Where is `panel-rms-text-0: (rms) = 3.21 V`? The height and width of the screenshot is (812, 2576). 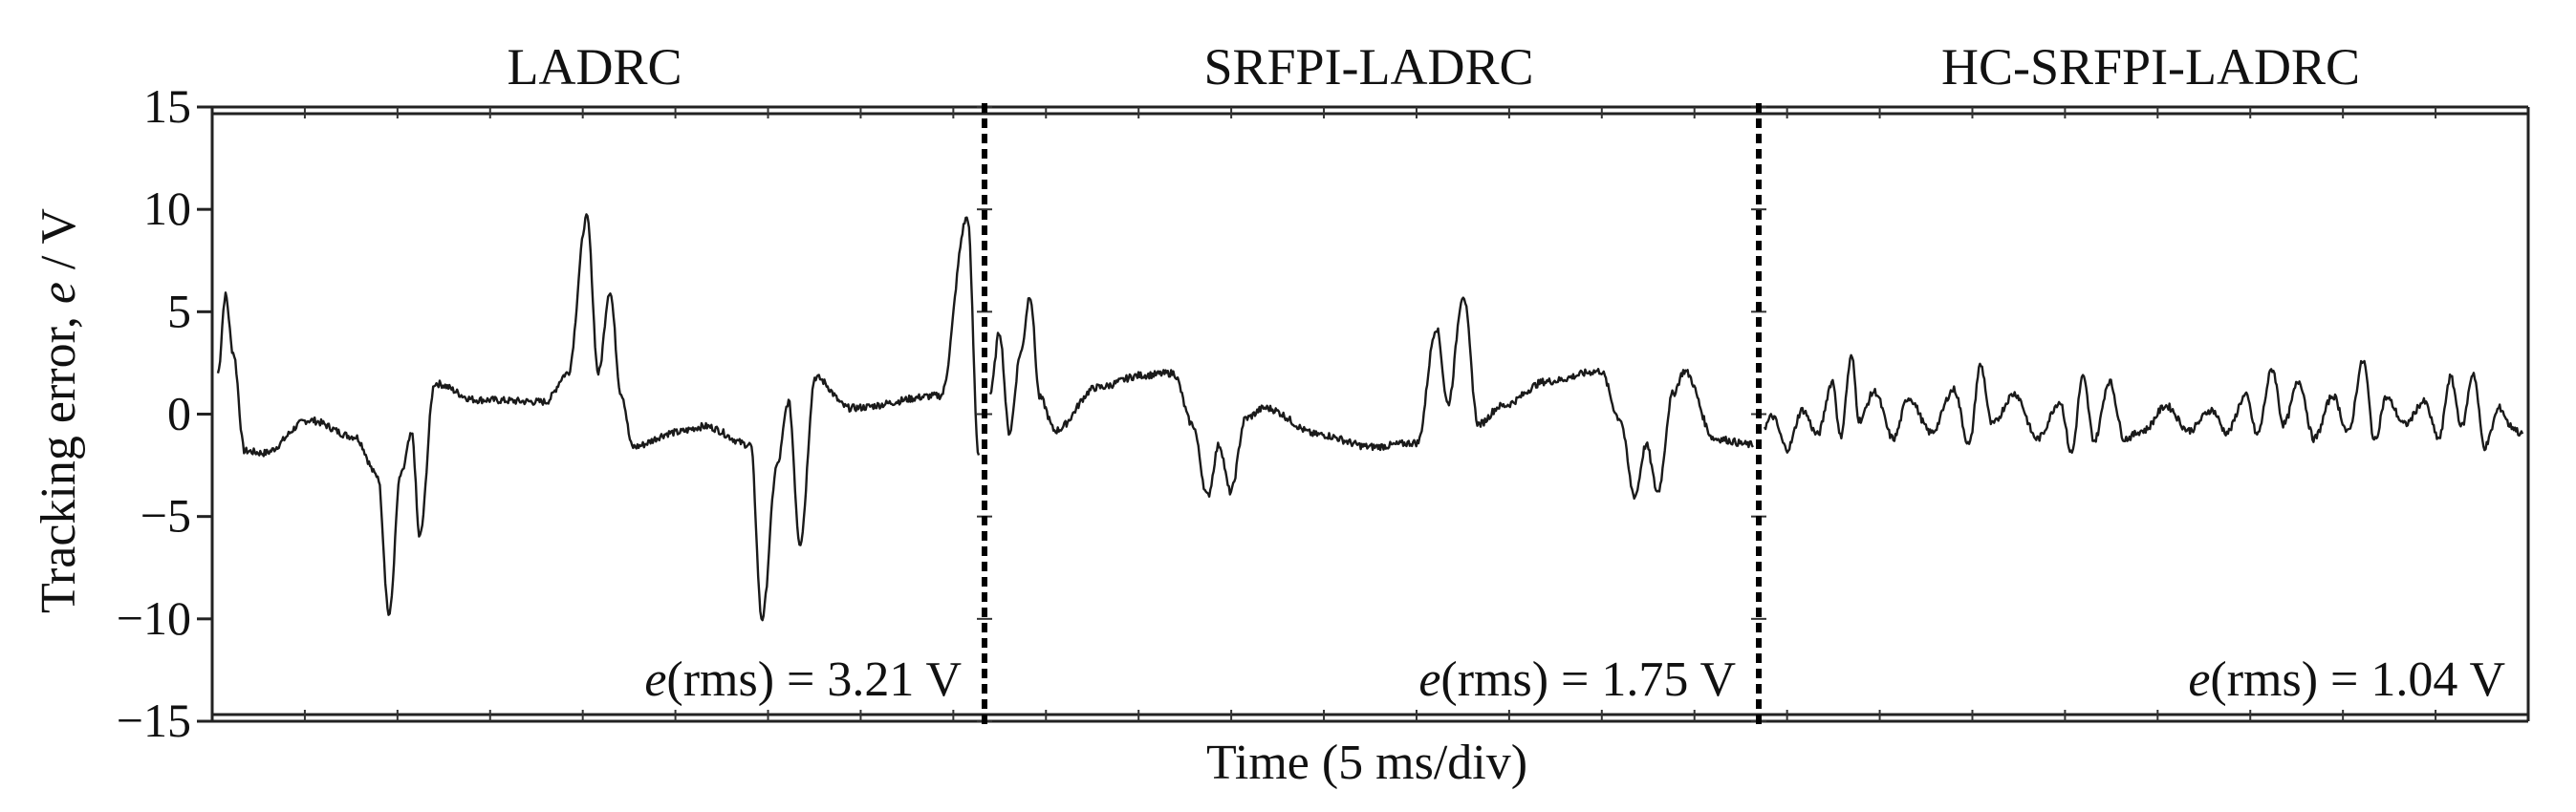
panel-rms-text-0: (rms) = 3.21 V is located at coordinates (814, 680).